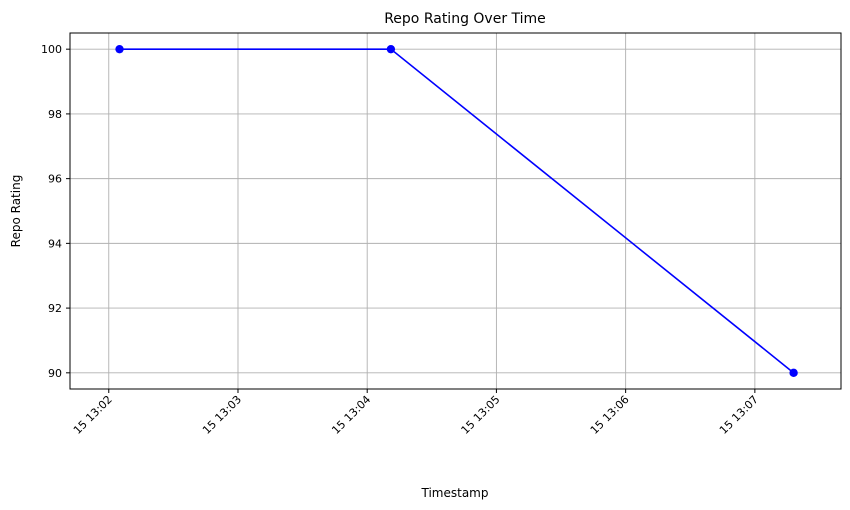  I want to click on x-tick-label: 15 13:03, so click(222, 415).